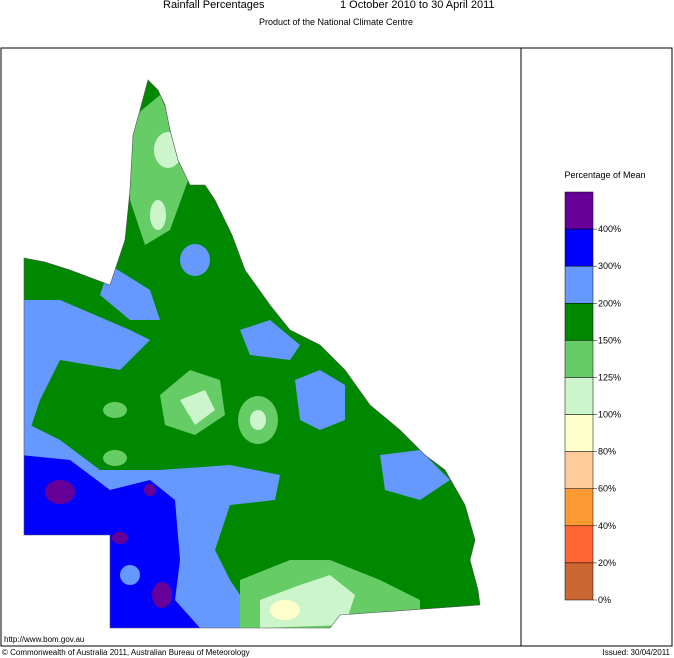 The width and height of the screenshot is (674, 658). What do you see at coordinates (607, 563) in the screenshot?
I see `legend-label: 20%` at bounding box center [607, 563].